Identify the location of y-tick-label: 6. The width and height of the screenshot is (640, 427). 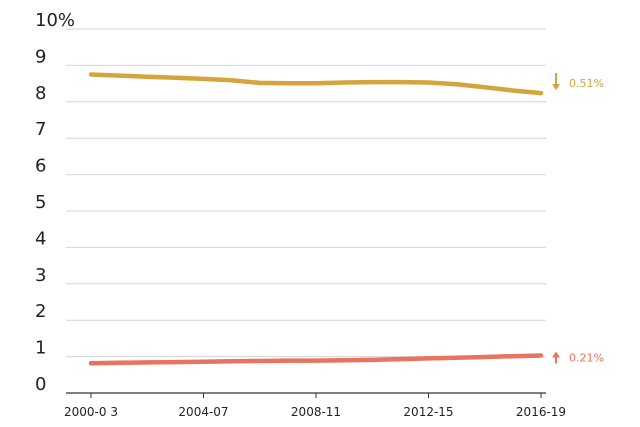
(40, 166).